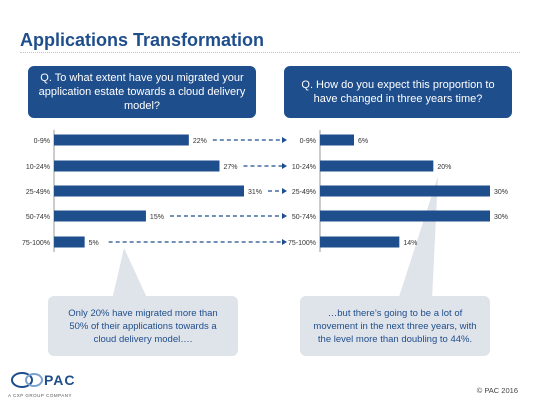 The image size is (540, 402). Describe the element at coordinates (444, 167) in the screenshot. I see `right-value-label: 20%` at that location.